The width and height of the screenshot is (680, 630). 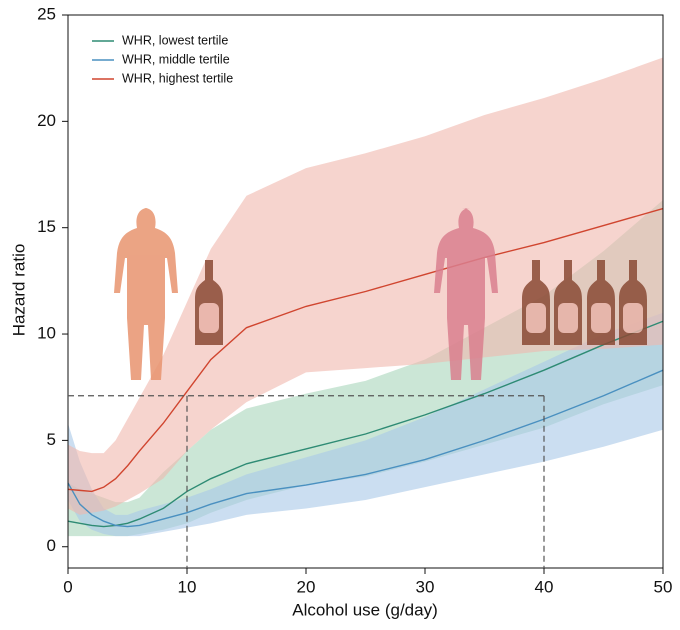 What do you see at coordinates (365, 609) in the screenshot?
I see `x-axis-label: Alcohol use (g/day)` at bounding box center [365, 609].